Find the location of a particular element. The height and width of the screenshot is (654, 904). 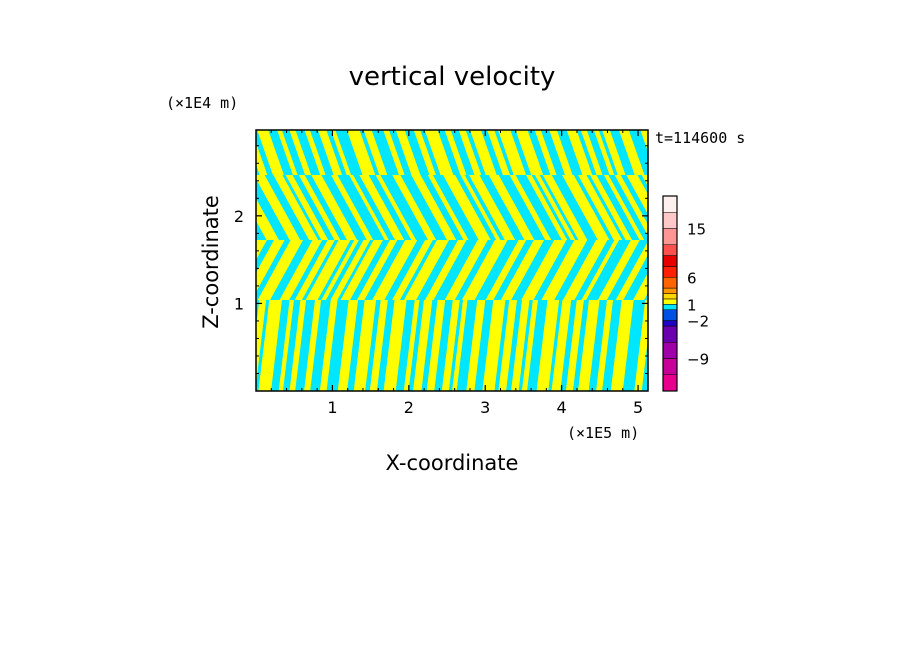

y-tick-label: 2 is located at coordinates (239, 216).